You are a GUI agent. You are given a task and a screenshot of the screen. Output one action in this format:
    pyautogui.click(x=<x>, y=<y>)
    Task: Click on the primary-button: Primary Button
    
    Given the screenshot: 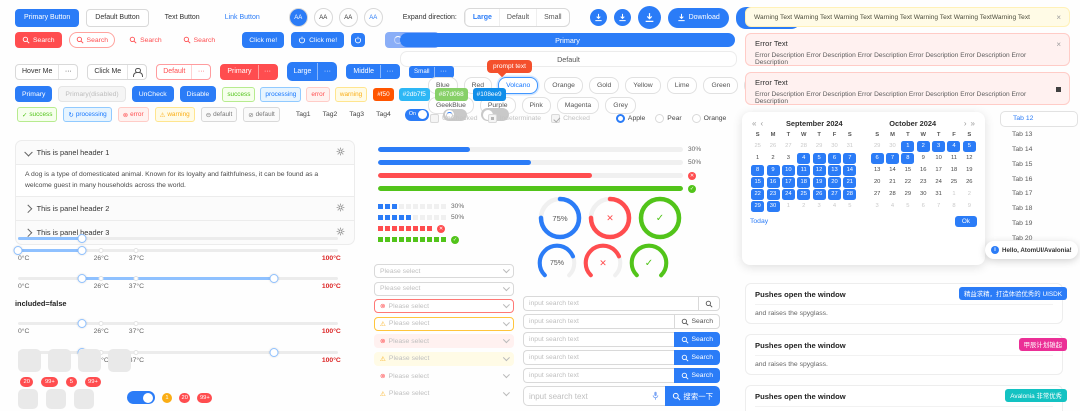 What is the action you would take?
    pyautogui.click(x=47, y=17)
    